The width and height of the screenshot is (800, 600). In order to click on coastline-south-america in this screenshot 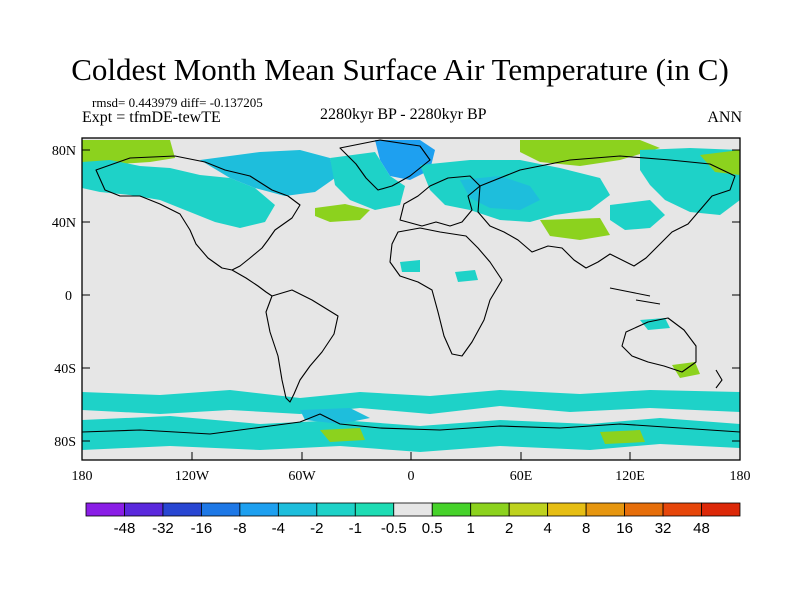, I will do `click(302, 346)`.